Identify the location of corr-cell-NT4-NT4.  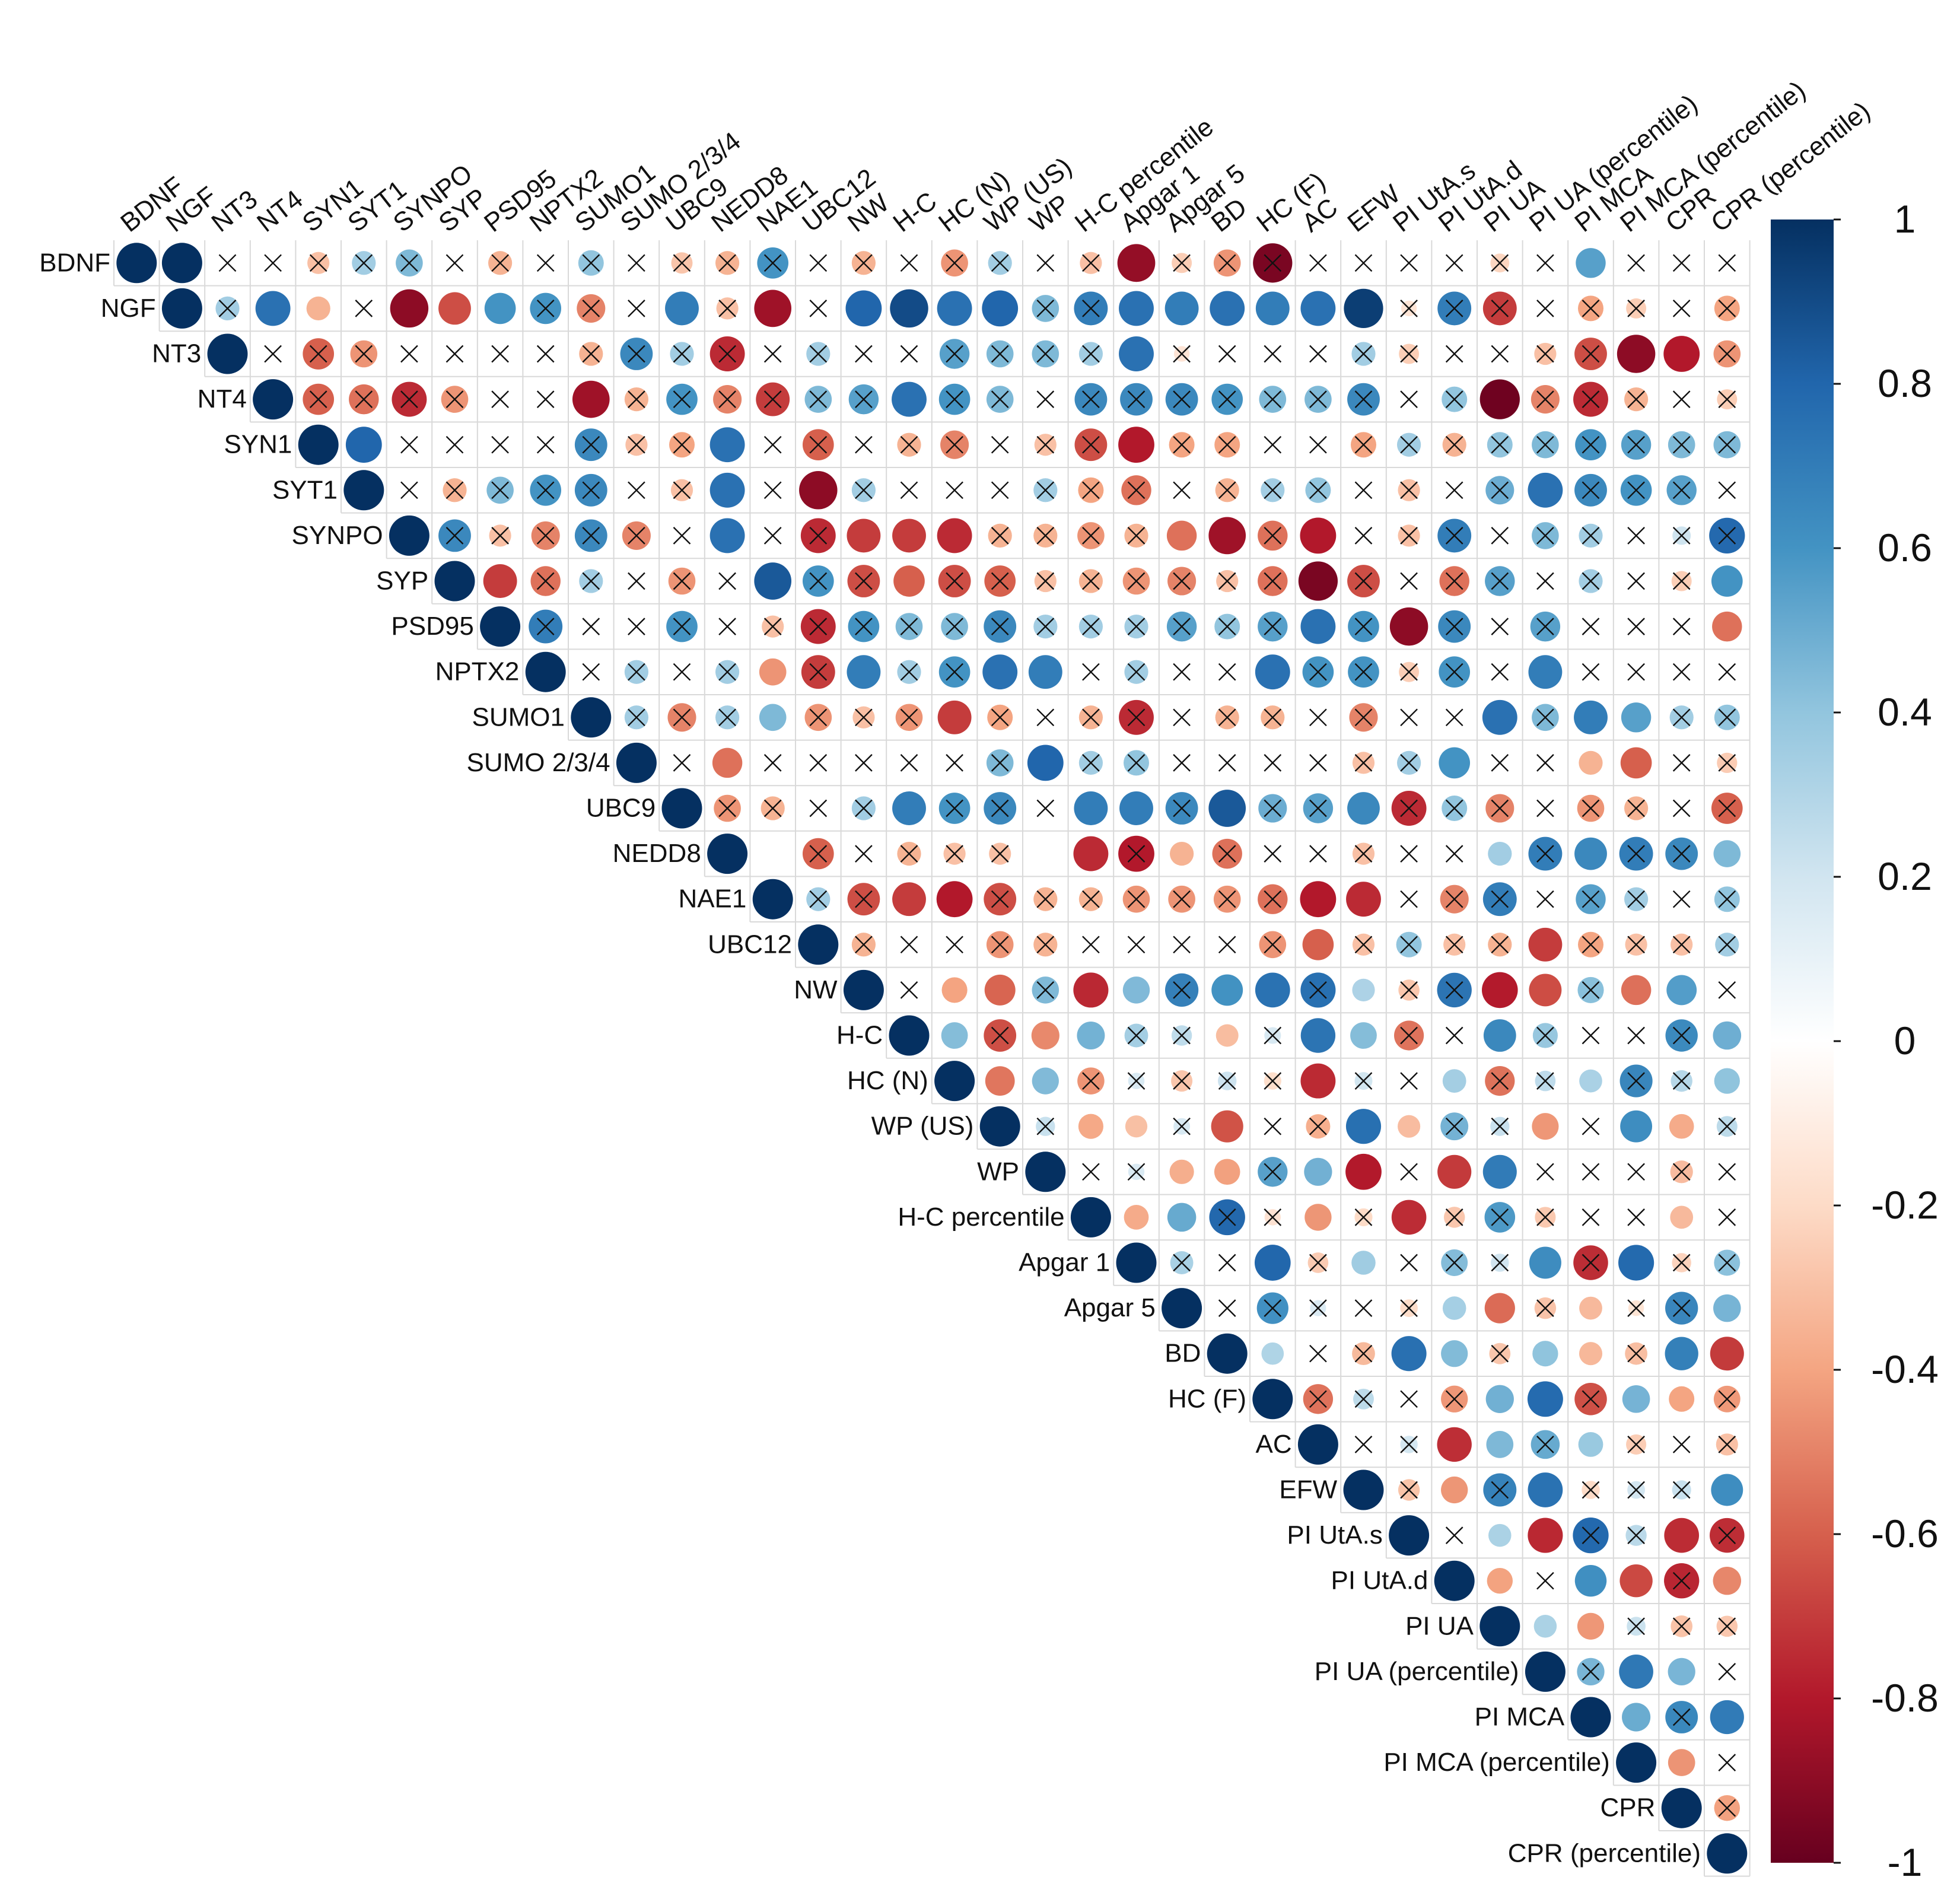
(273, 399).